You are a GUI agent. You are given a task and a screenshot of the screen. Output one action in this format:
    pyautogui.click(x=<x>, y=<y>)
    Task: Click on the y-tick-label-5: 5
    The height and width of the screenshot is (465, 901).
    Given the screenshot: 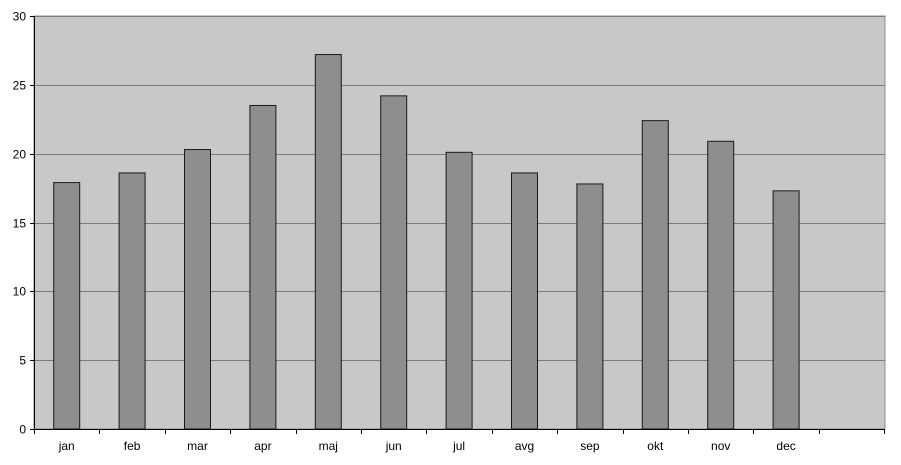 What is the action you would take?
    pyautogui.click(x=22, y=361)
    